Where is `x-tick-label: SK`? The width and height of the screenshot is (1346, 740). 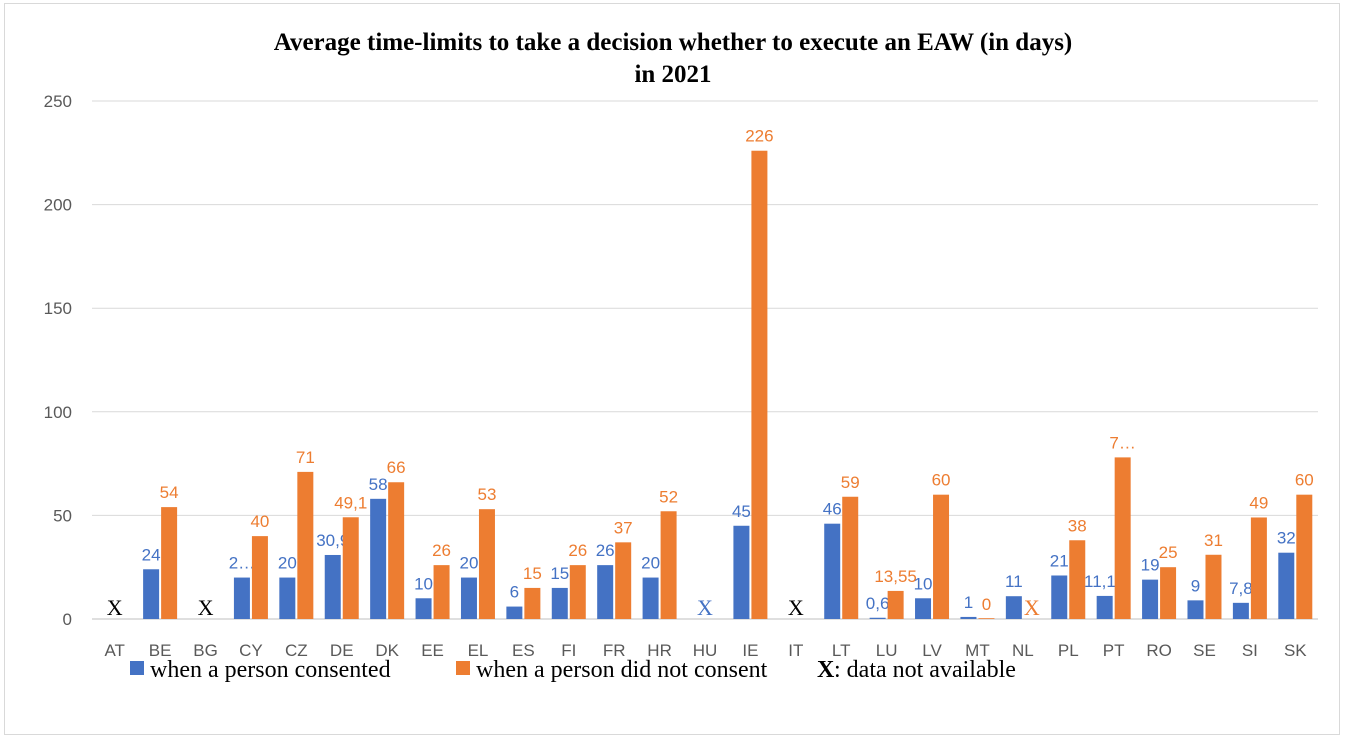 x-tick-label: SK is located at coordinates (1295, 650).